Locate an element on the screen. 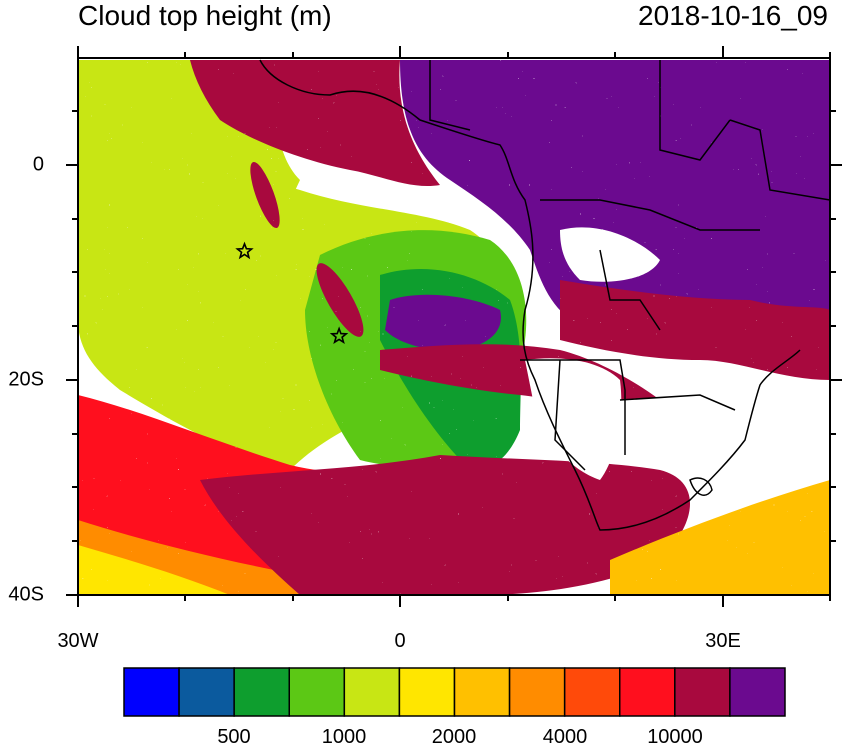  colorbar-label-1000: 1000 is located at coordinates (344, 737).